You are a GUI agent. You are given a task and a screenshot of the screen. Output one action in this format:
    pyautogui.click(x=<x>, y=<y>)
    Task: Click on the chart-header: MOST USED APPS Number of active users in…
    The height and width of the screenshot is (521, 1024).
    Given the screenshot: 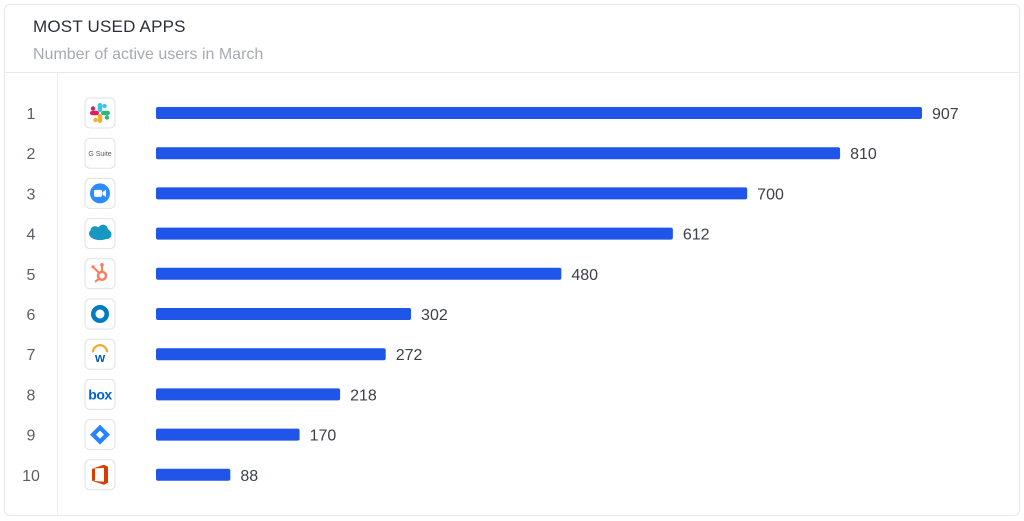 What is the action you would take?
    pyautogui.click(x=512, y=39)
    